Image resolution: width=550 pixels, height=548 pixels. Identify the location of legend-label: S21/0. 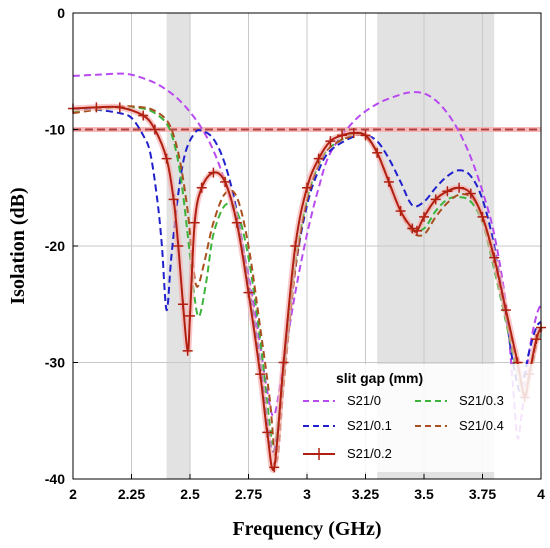
(364, 400).